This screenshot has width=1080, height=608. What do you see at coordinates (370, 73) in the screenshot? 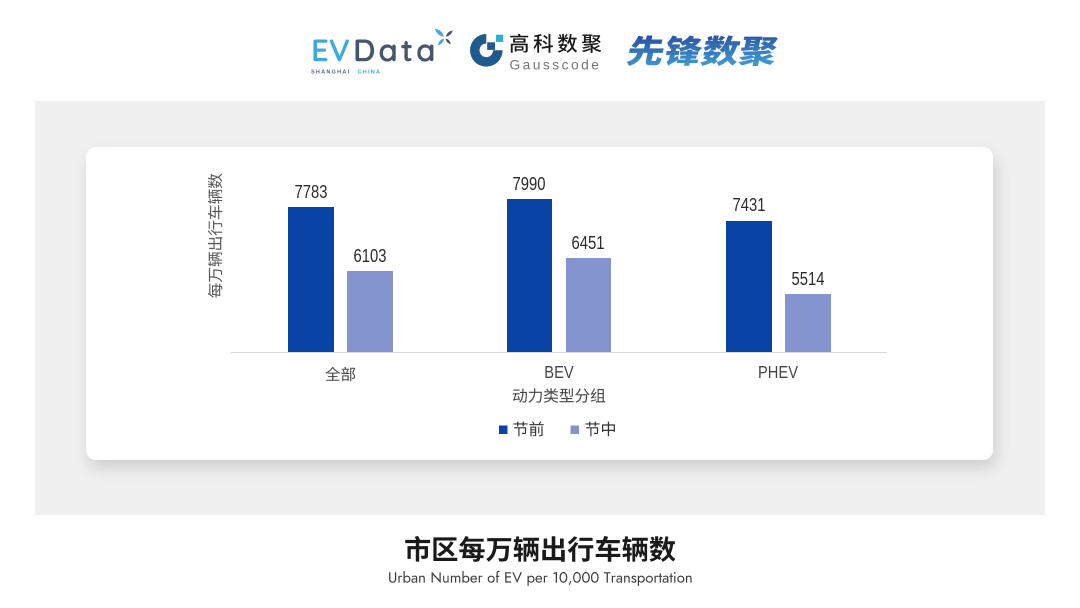
I see `svg-text: CHINA` at bounding box center [370, 73].